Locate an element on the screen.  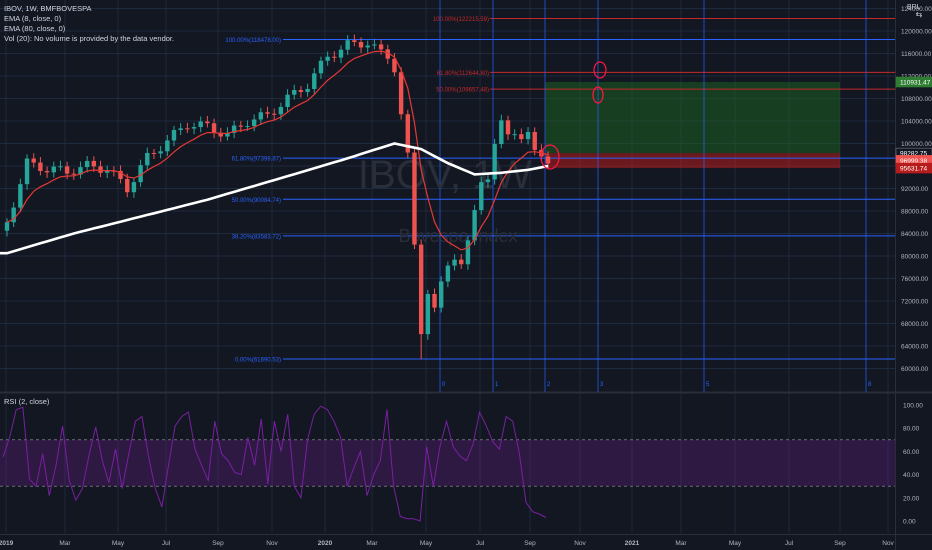
legend-symbol: IBOV, 1W, BMFBOVESPA is located at coordinates (48, 8).